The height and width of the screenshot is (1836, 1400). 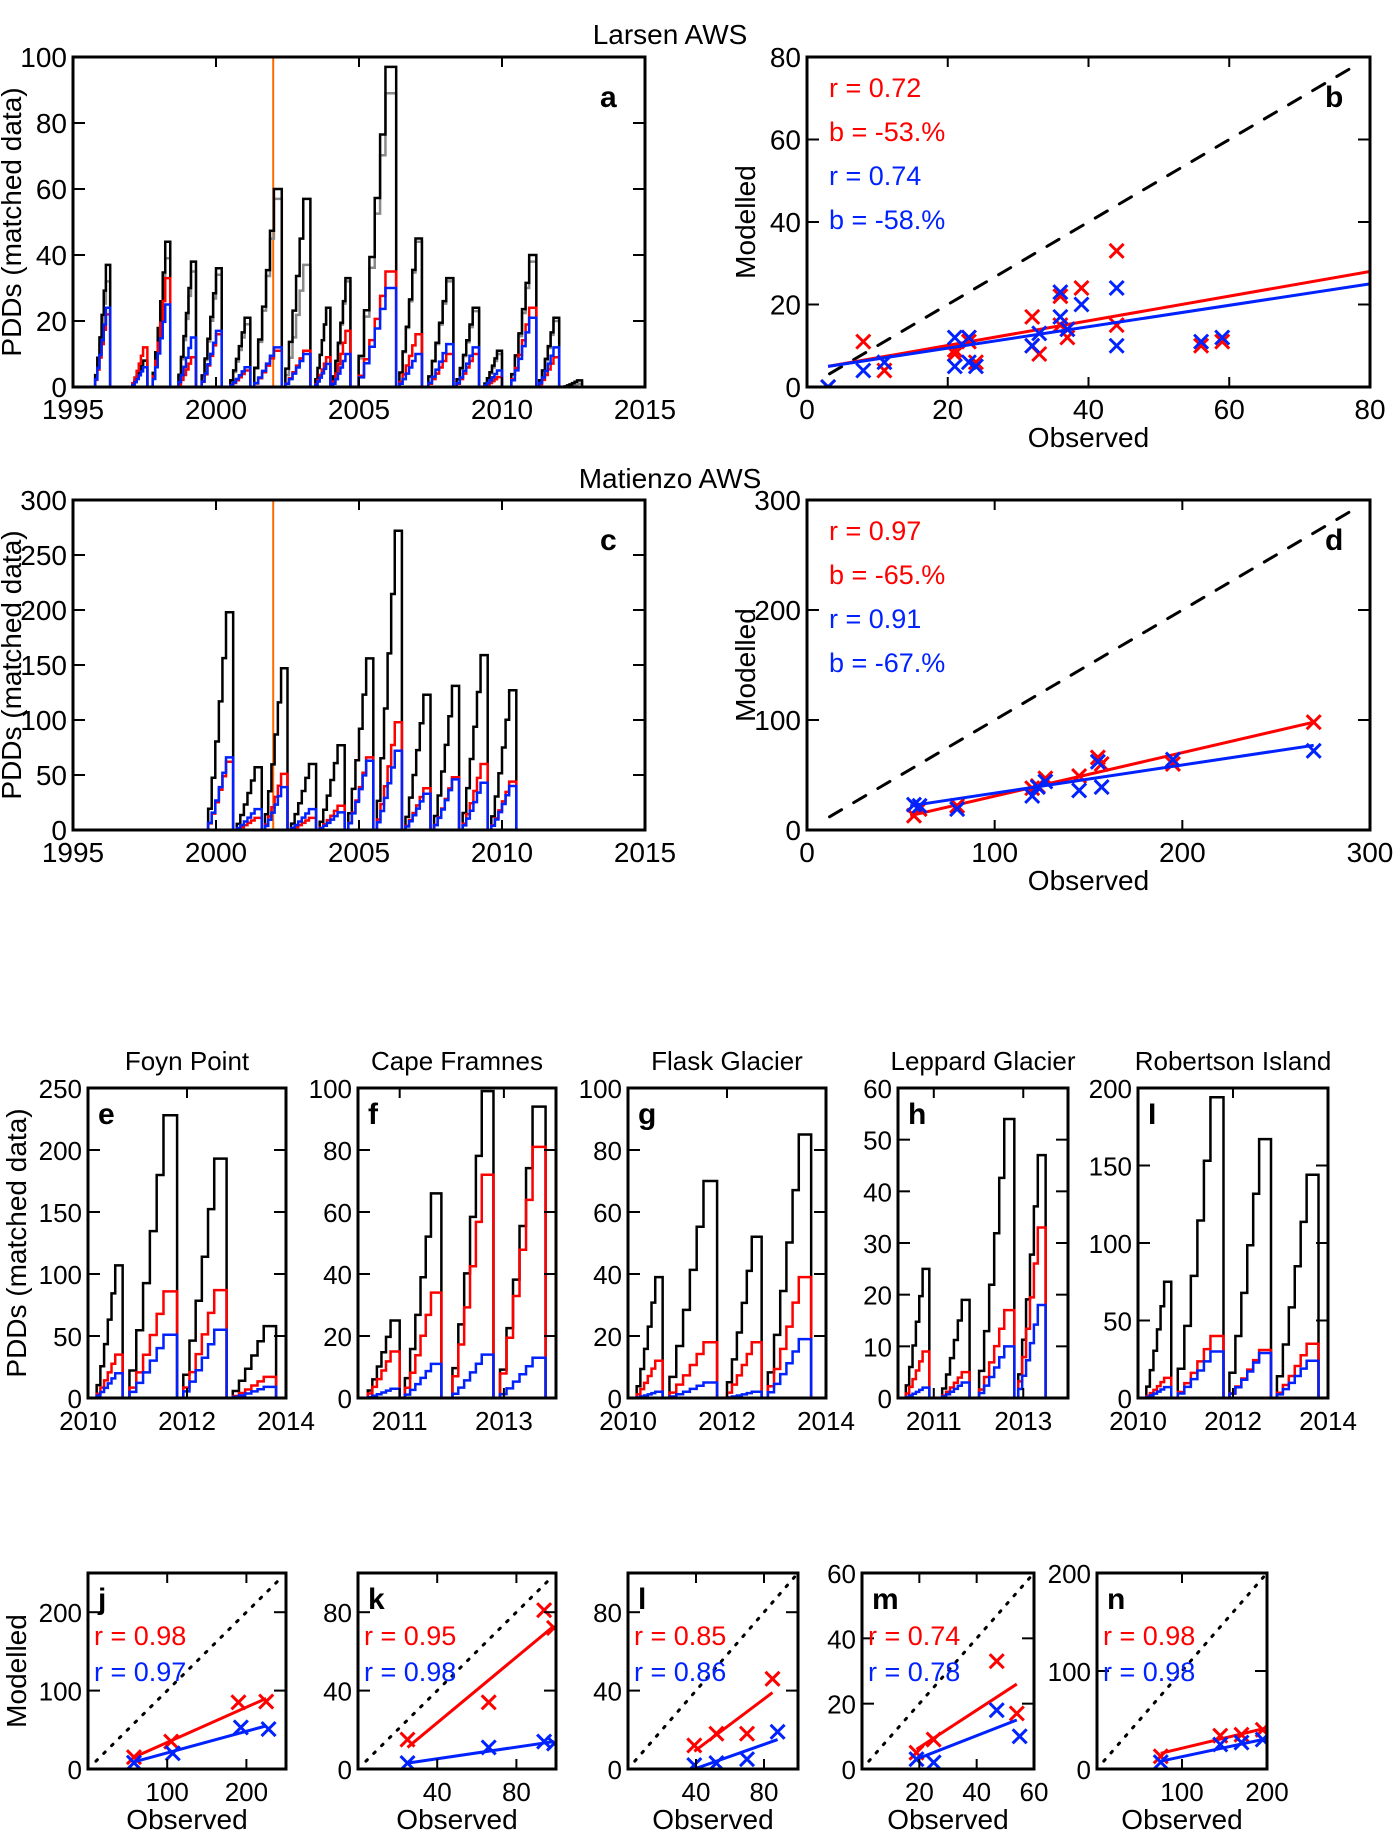 What do you see at coordinates (459, 1669) in the screenshot?
I see `one-to-one-line` at bounding box center [459, 1669].